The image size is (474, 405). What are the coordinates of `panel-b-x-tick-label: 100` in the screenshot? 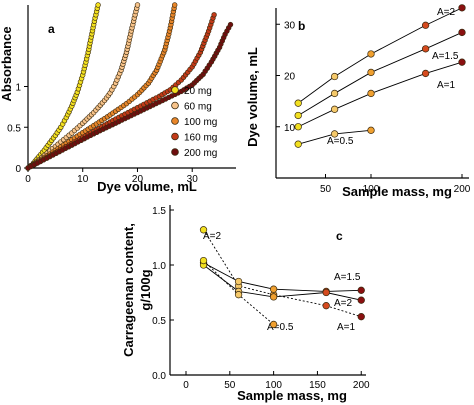 It's located at (371, 189).